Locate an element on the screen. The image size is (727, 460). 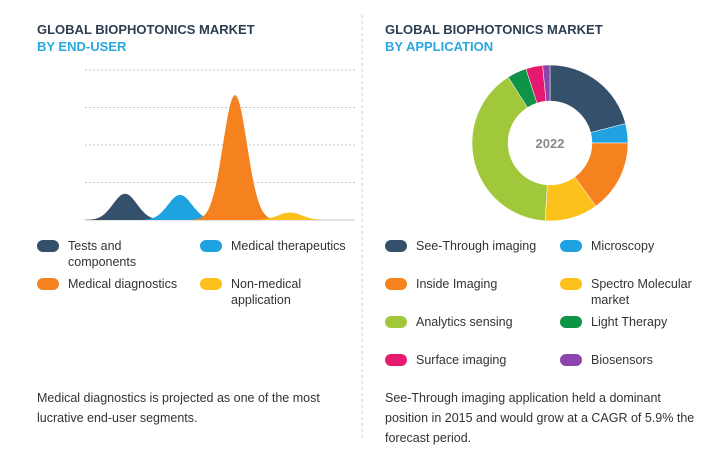
legend-item: Tests and components is located at coordinates (112, 254).